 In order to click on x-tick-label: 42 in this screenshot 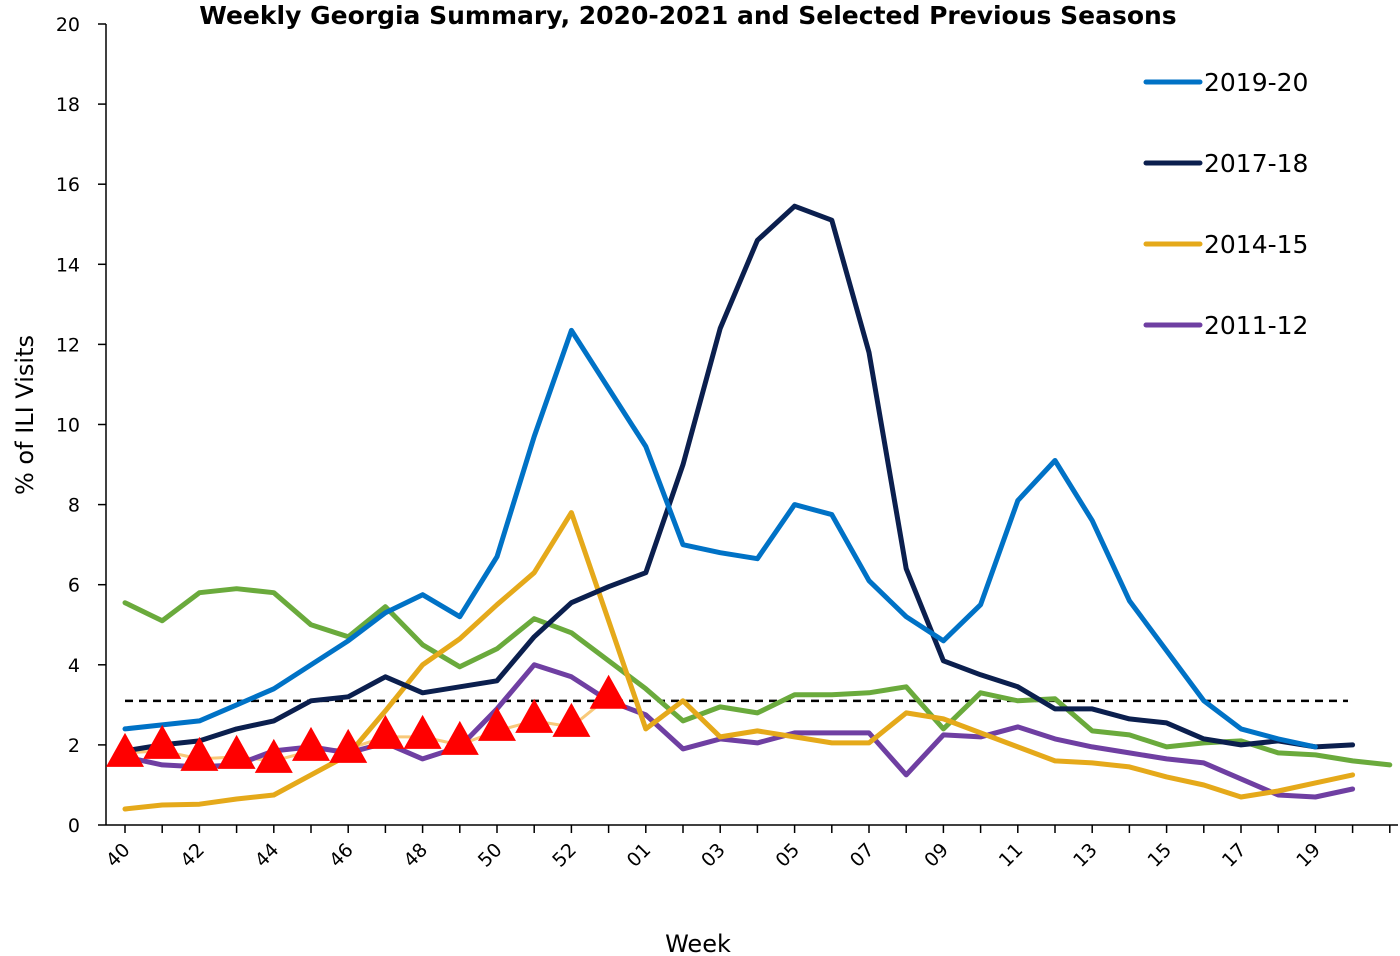, I will do `click(192, 855)`.